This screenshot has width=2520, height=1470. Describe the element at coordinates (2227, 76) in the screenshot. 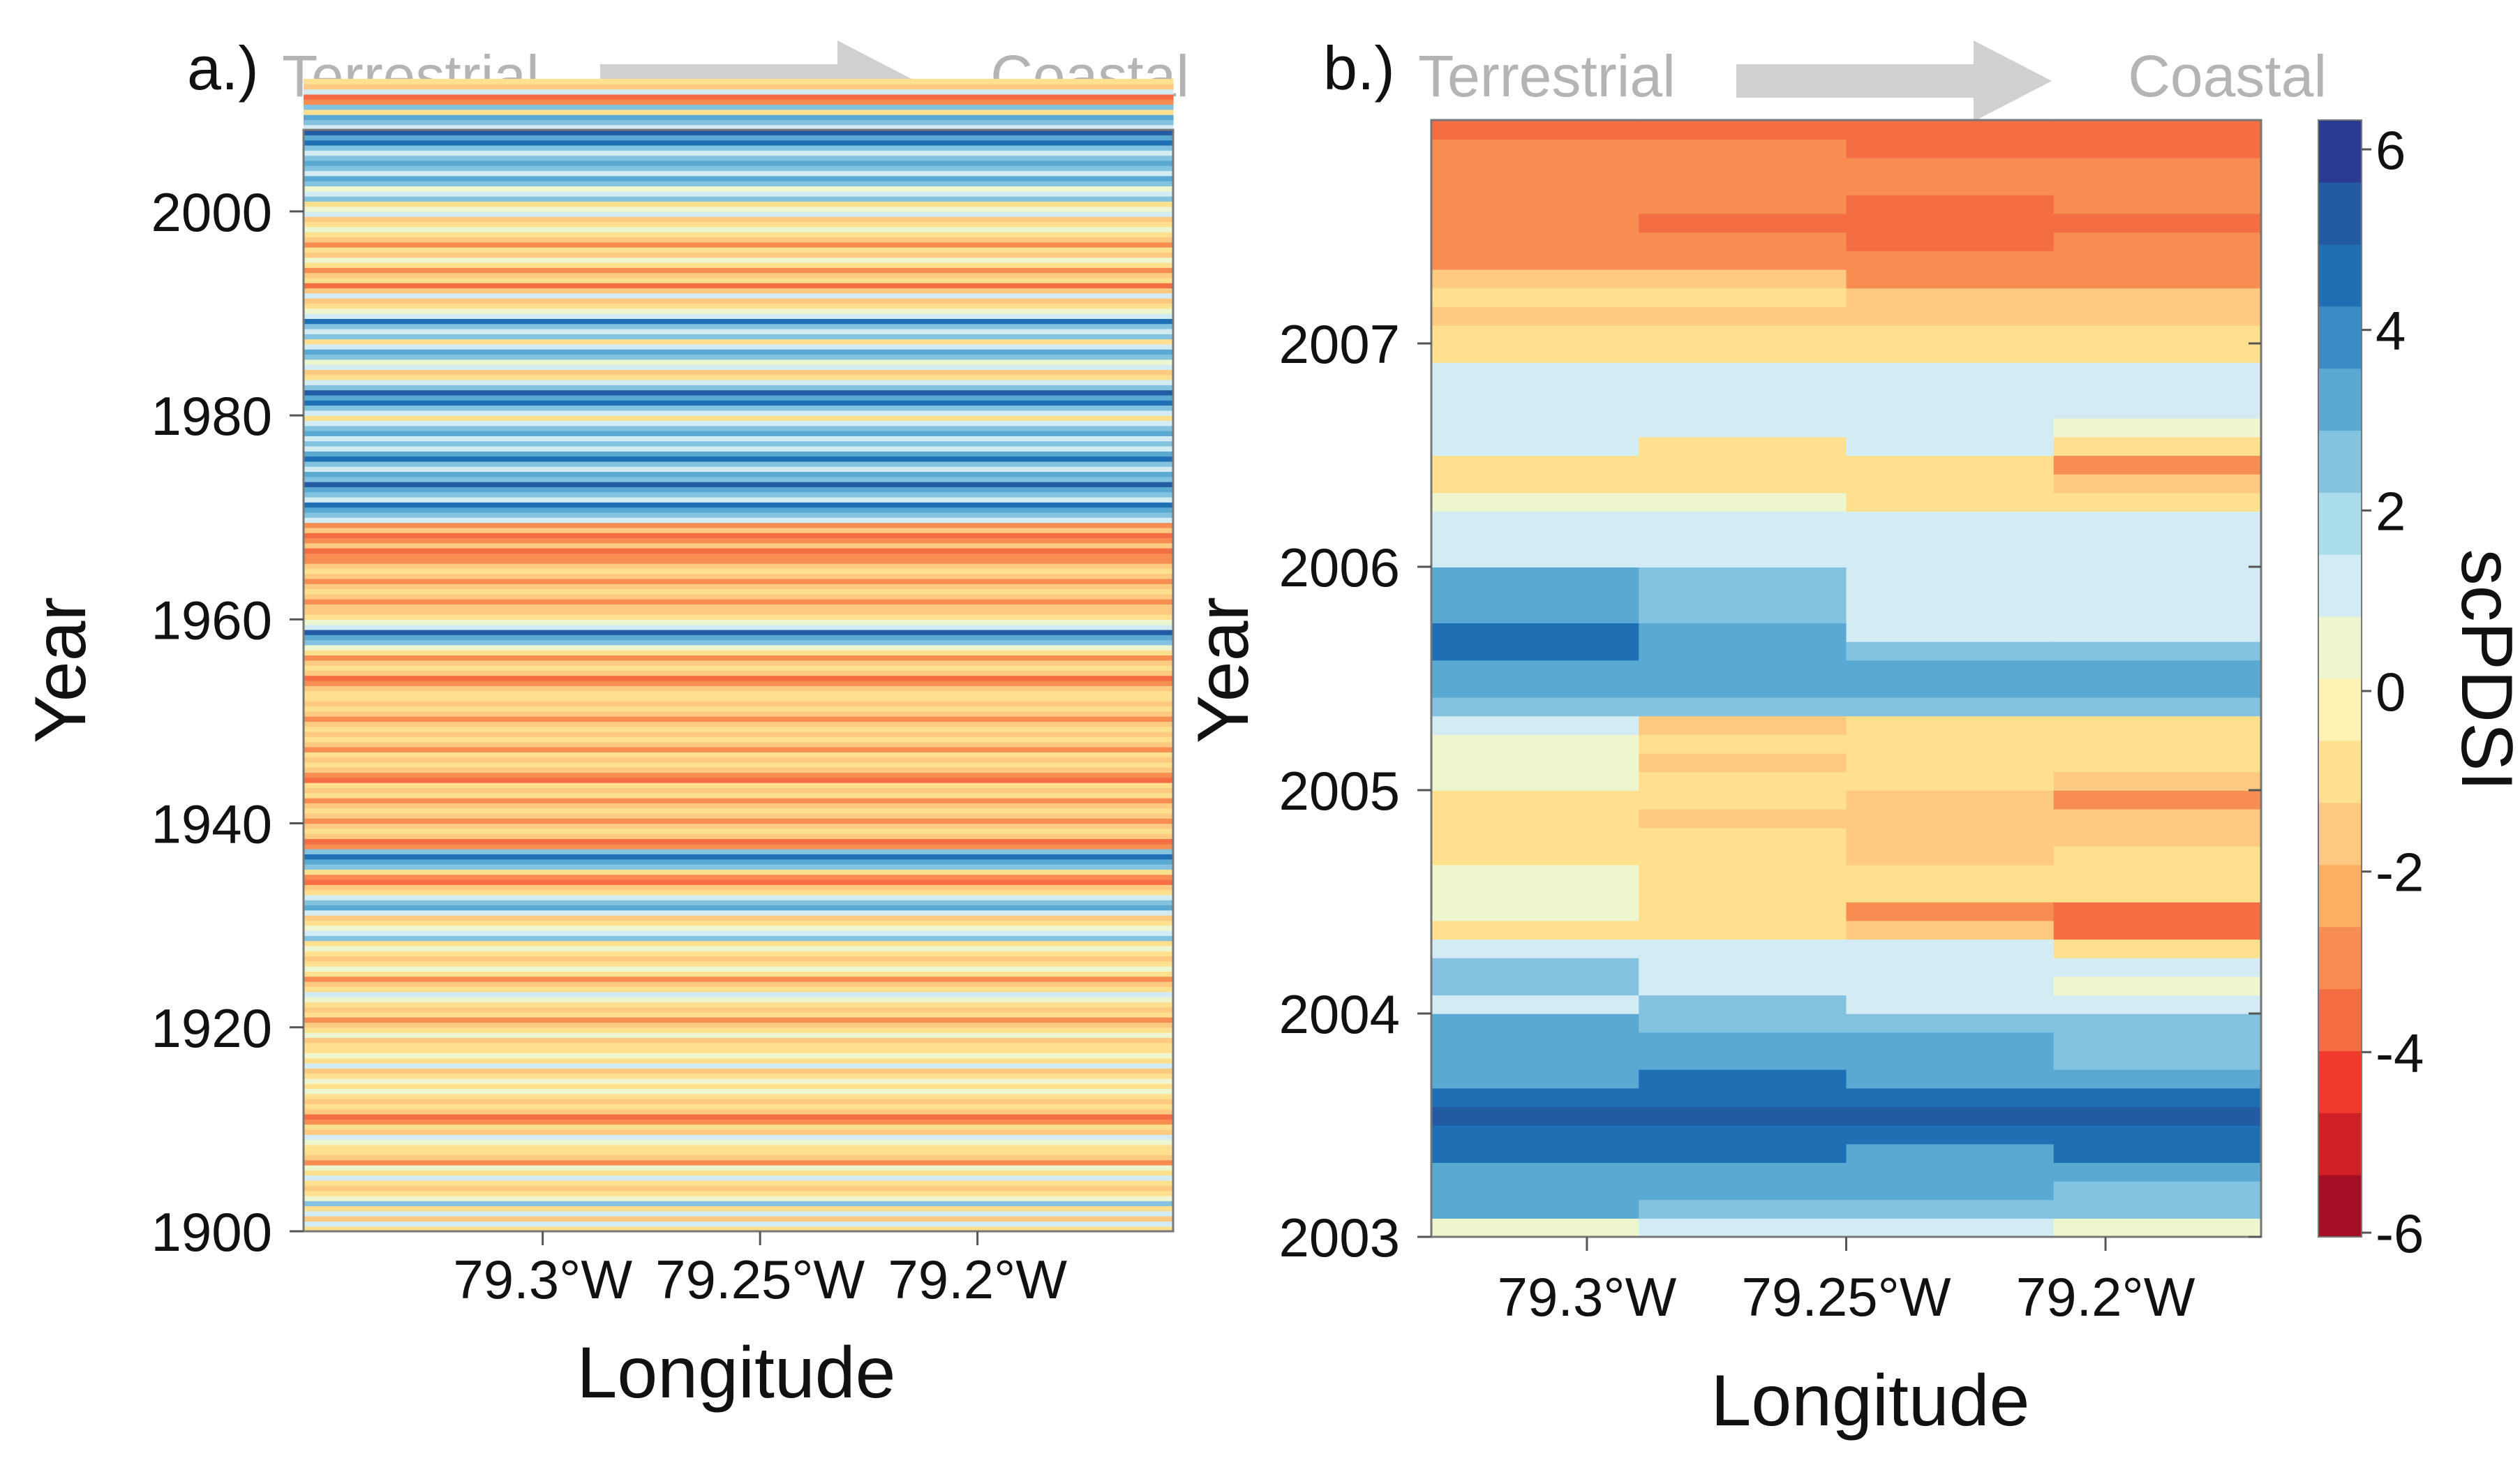

I see `panel-b-coastal-label: Coastal` at that location.